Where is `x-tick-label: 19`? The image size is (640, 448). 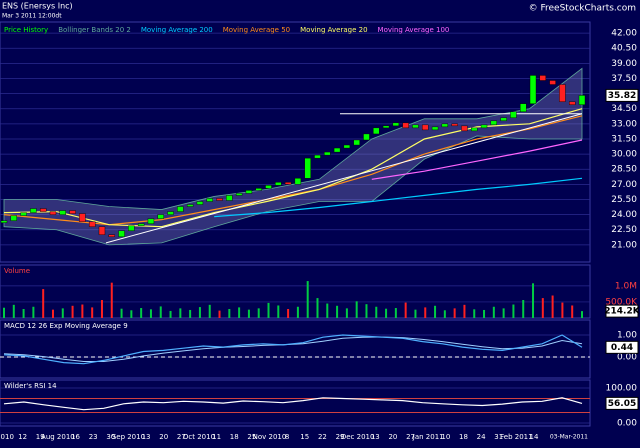 x-tick-label: 19 is located at coordinates (40, 437).